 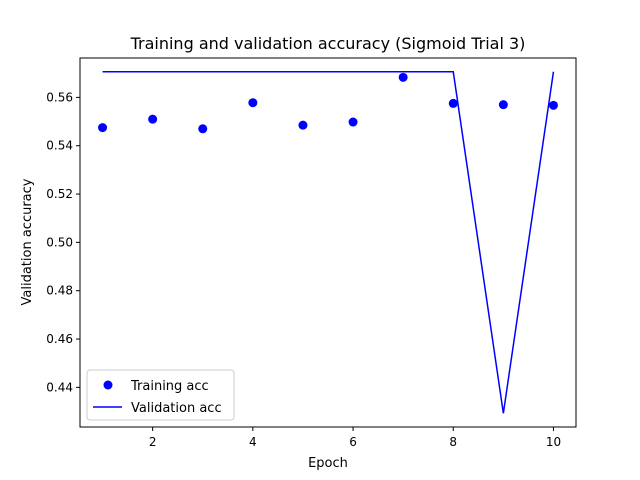 I want to click on y-axis-label: Validation accuracy, so click(x=27, y=241).